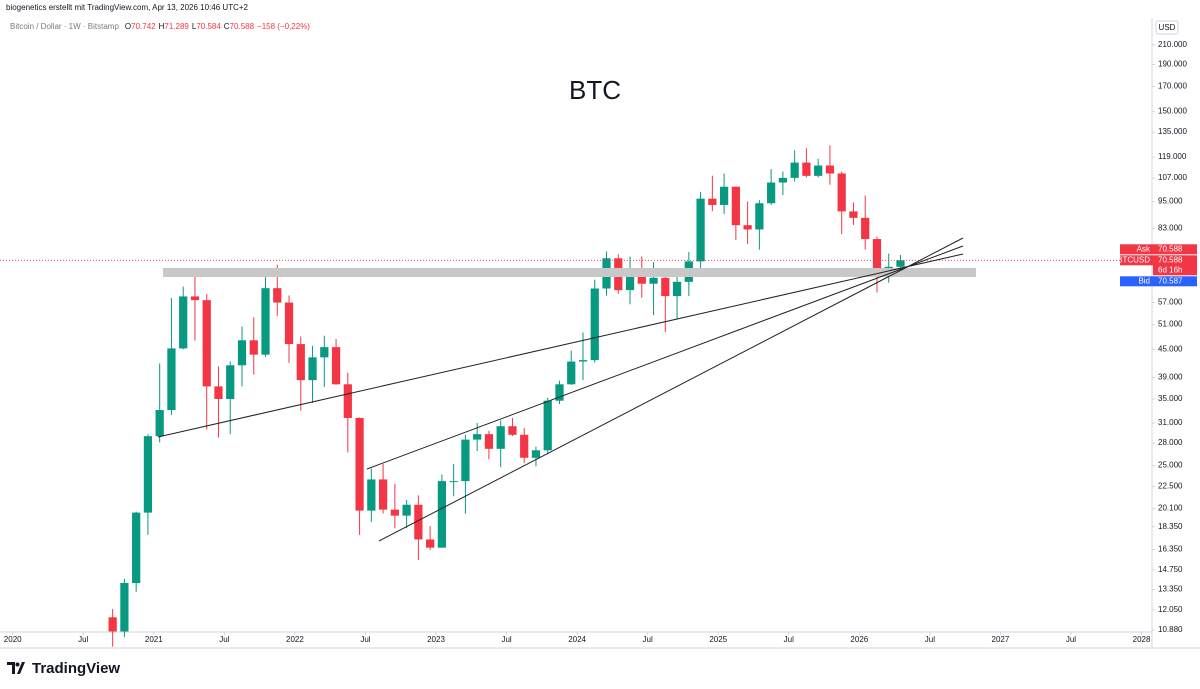  What do you see at coordinates (1001, 639) in the screenshot?
I see `x-tick-label: 2027` at bounding box center [1001, 639].